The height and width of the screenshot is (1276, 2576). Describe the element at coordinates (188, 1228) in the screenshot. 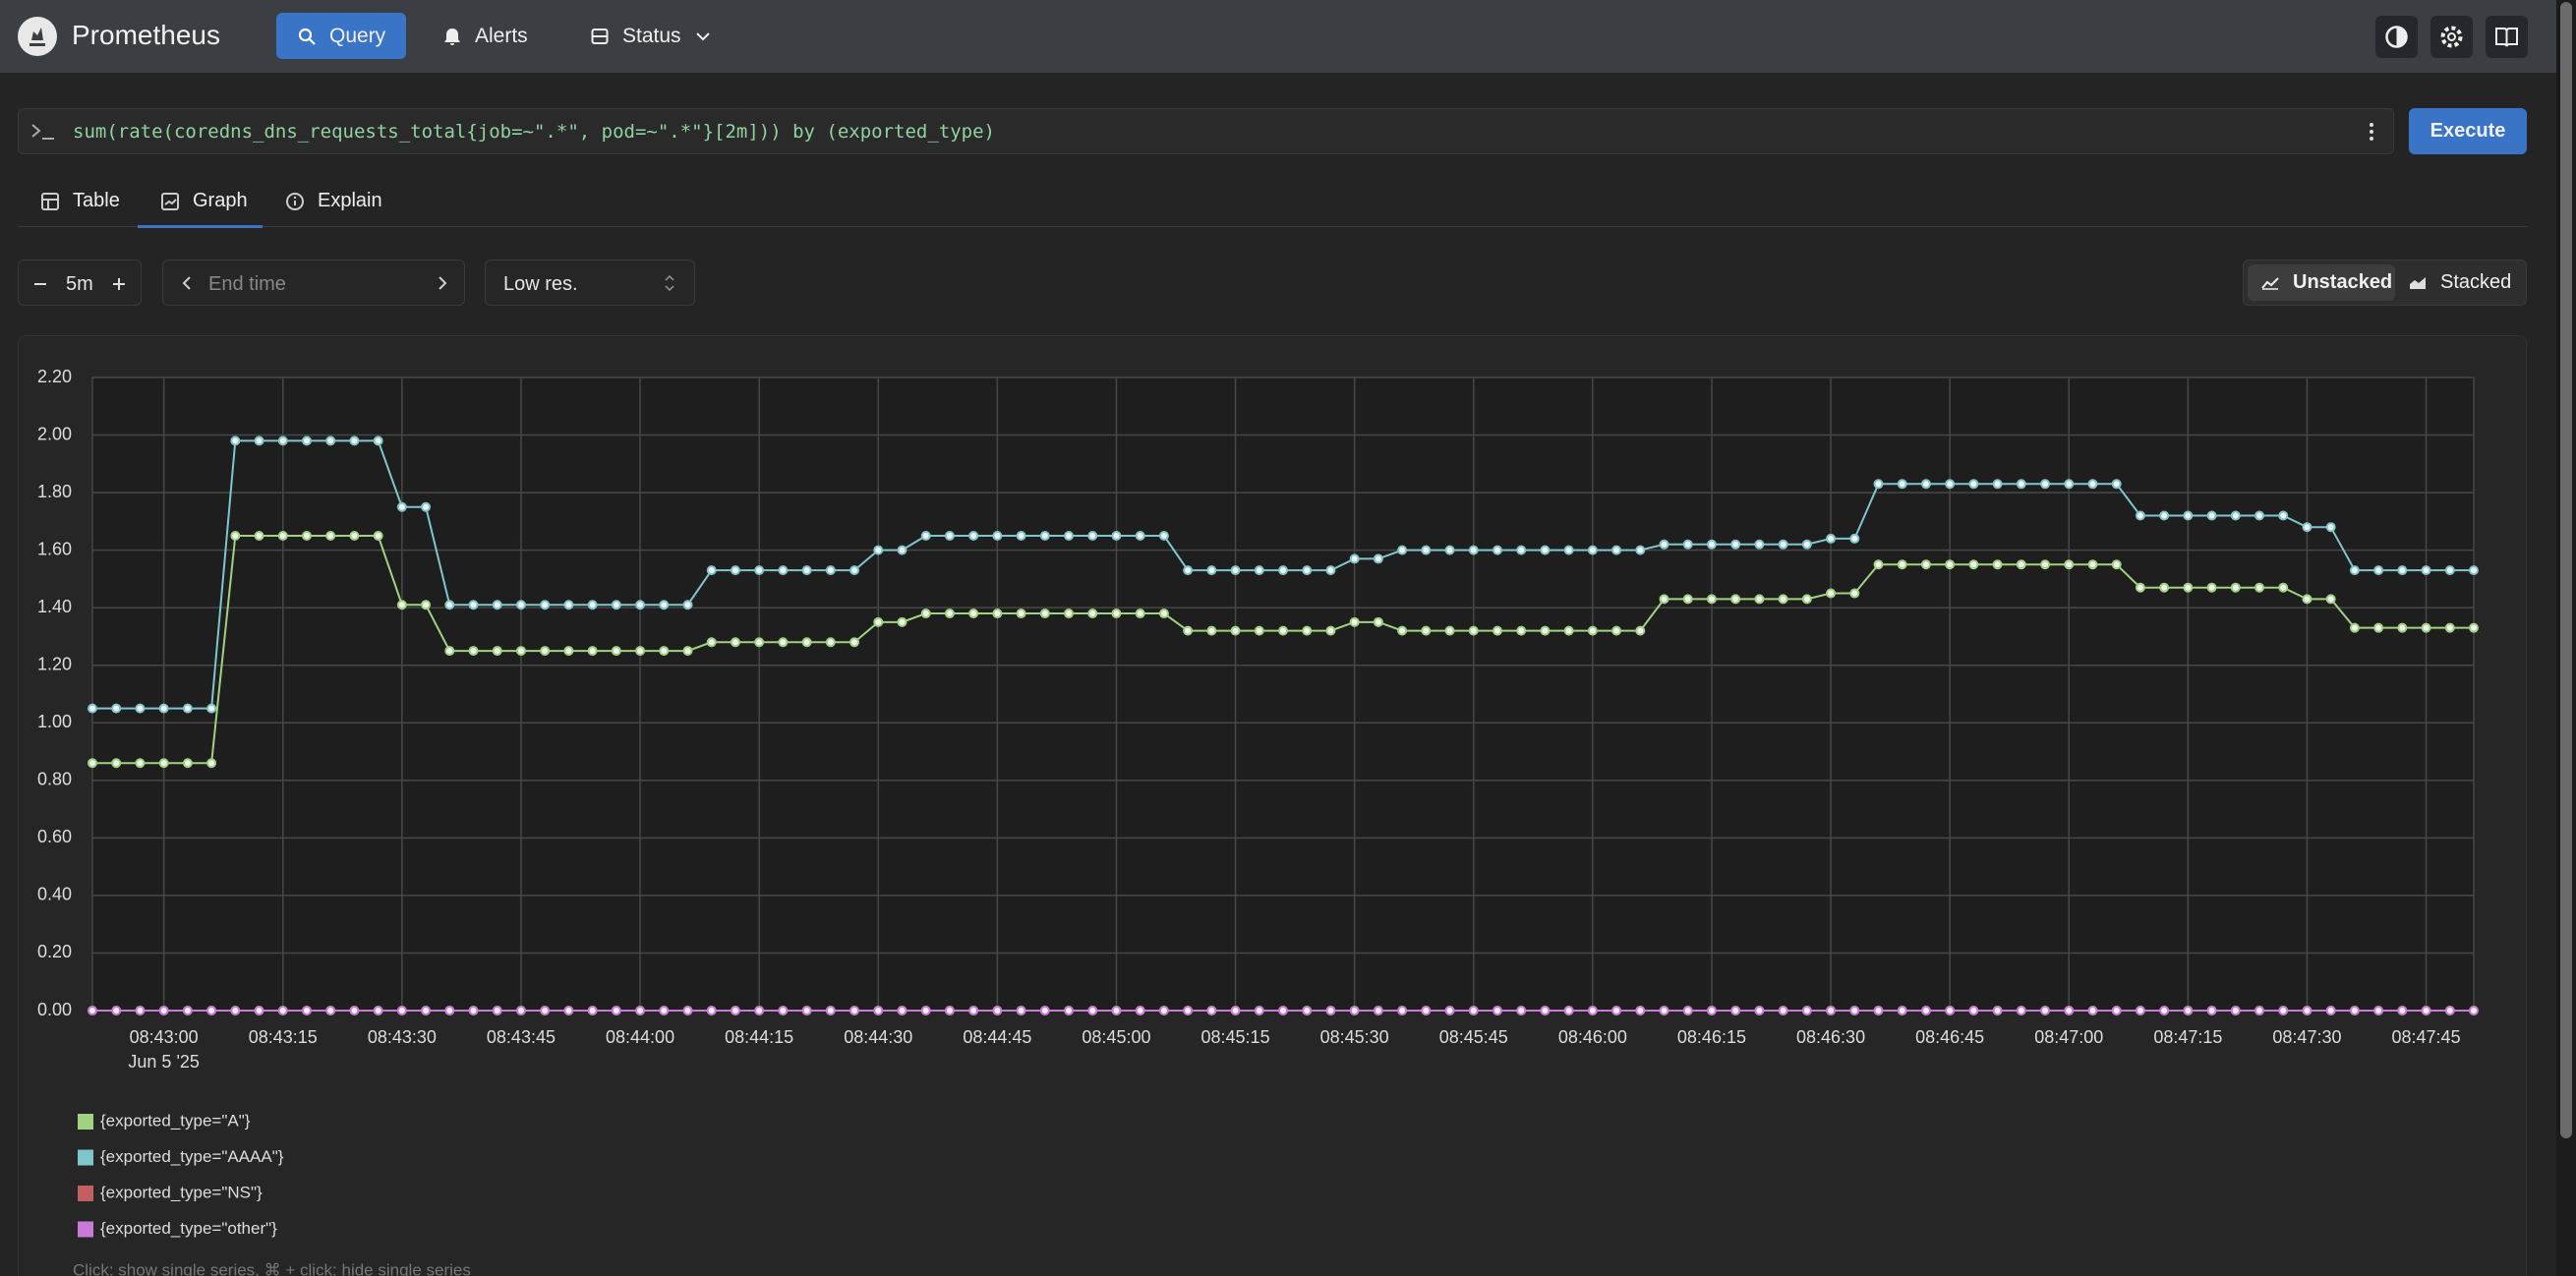

I see `legend-label: {exported_type="other"}` at that location.